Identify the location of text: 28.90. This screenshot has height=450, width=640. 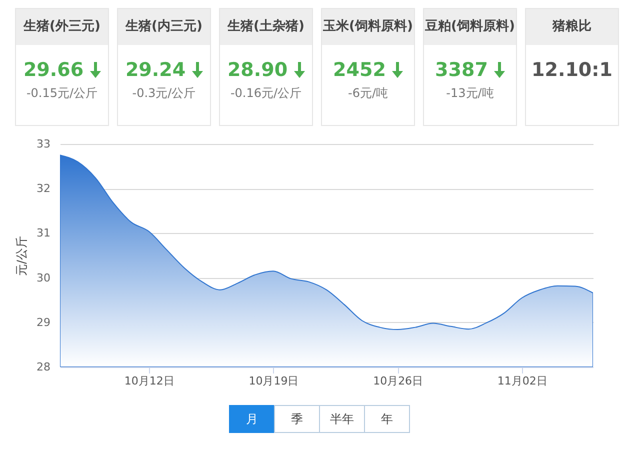
(257, 70).